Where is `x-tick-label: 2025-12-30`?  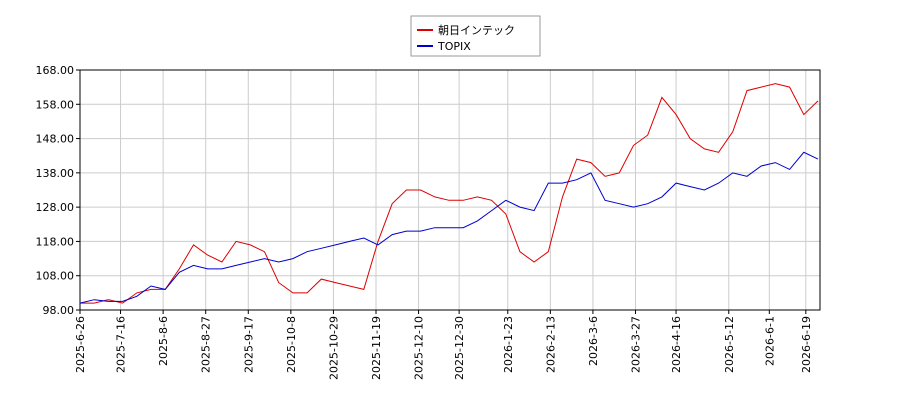 x-tick-label: 2025-12-30 is located at coordinates (459, 348).